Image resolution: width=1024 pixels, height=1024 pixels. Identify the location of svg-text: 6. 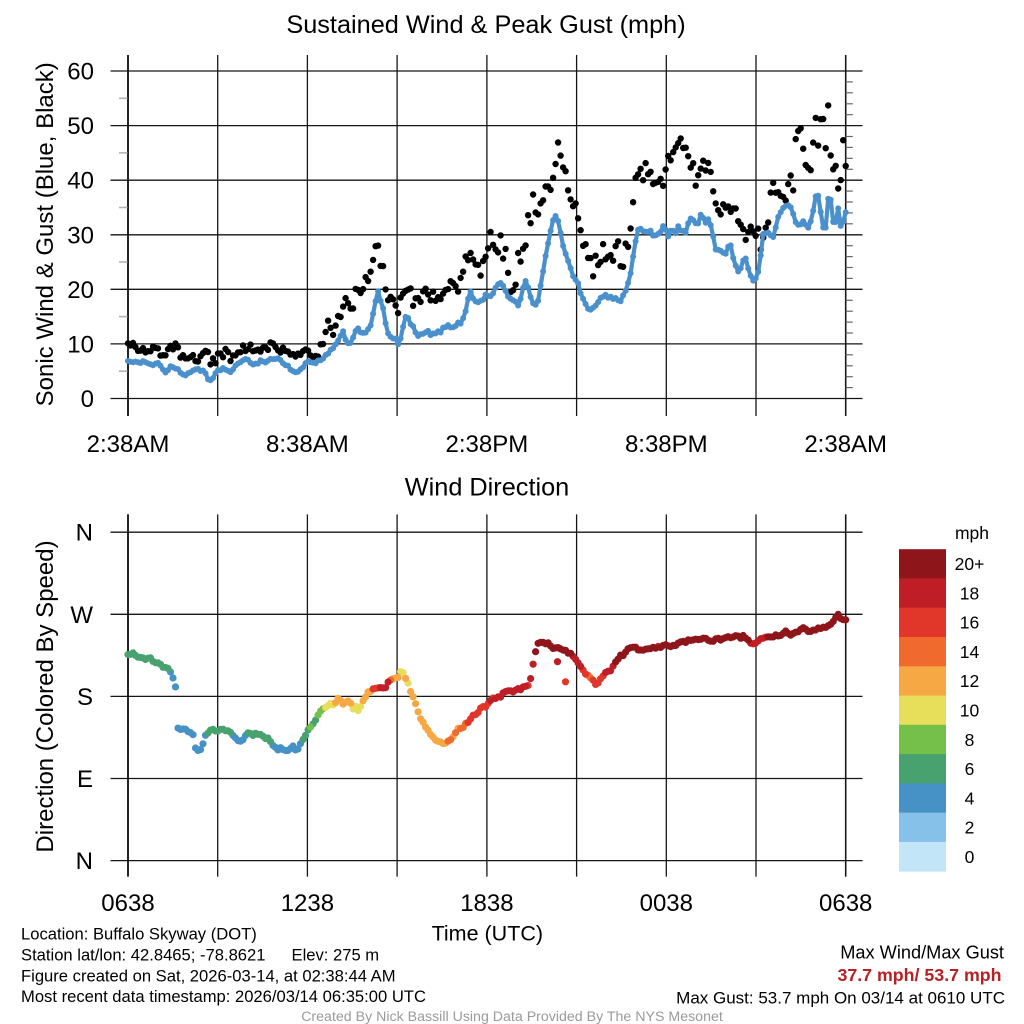
(970, 769).